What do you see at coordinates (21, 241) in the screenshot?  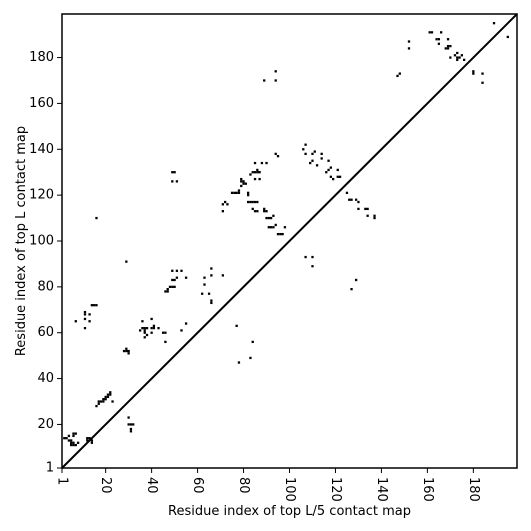 I see `y-axis-label: Residue index of top L contact map` at bounding box center [21, 241].